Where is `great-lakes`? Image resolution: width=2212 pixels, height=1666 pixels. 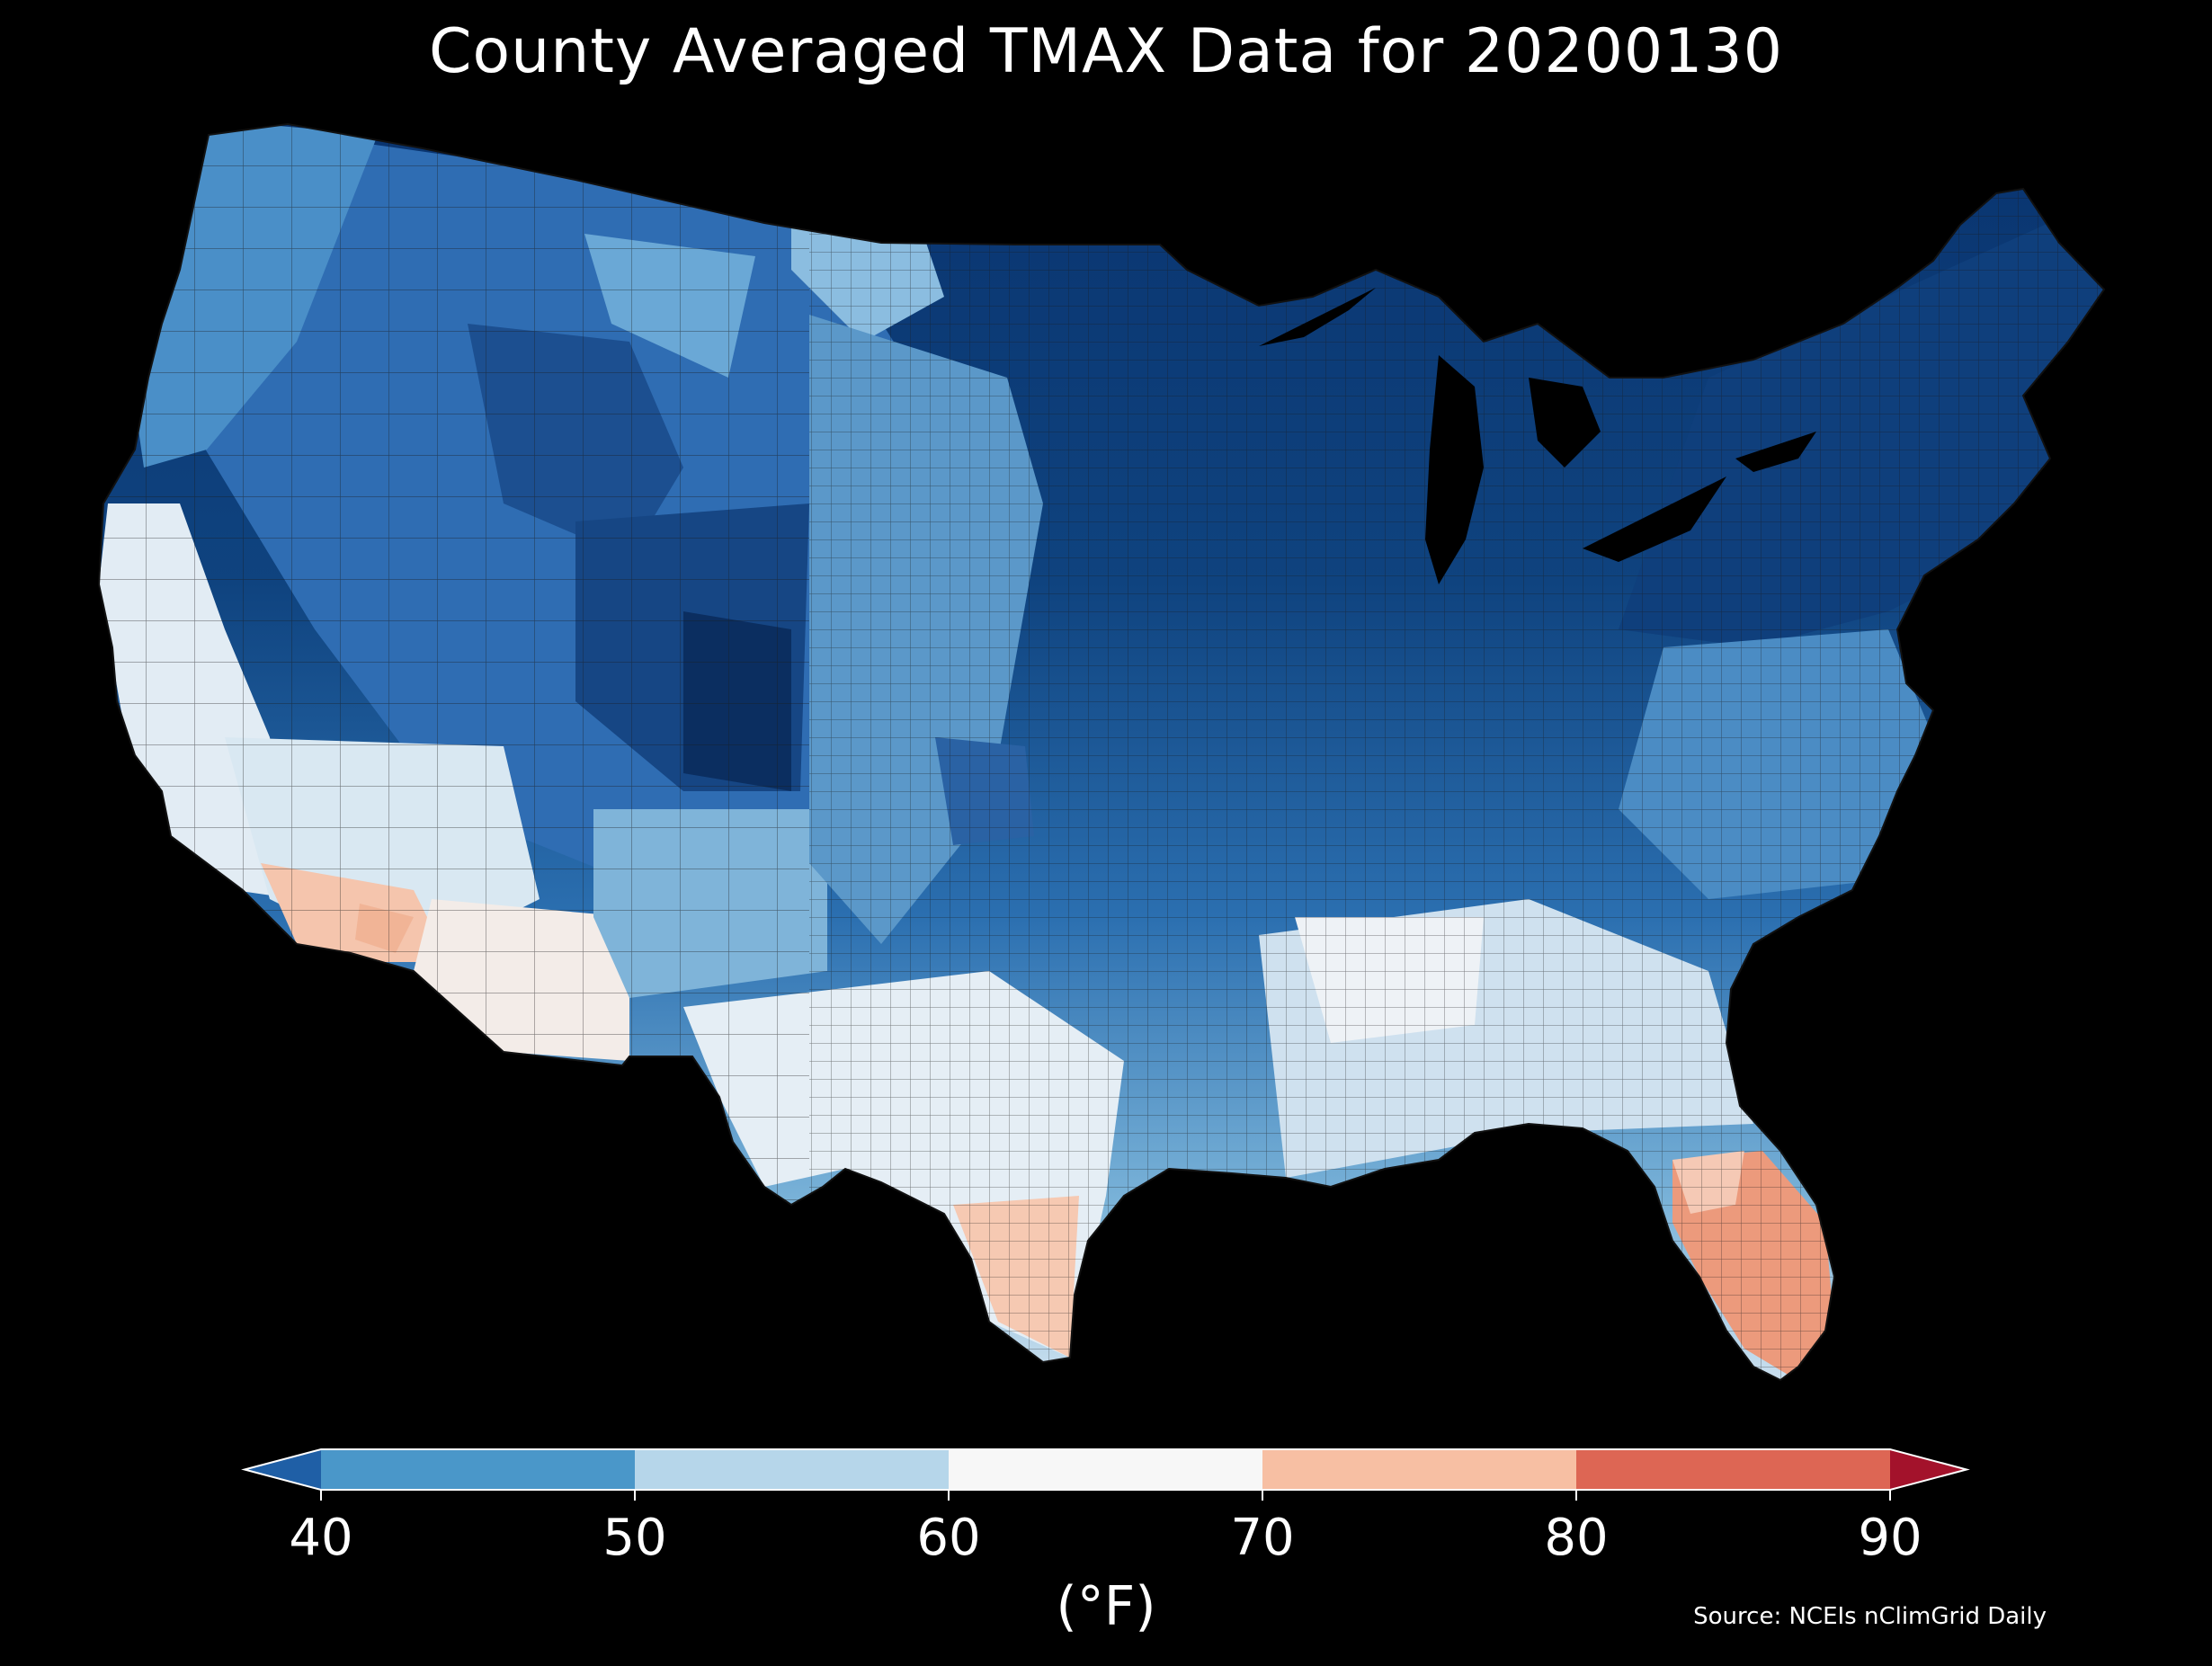 great-lakes is located at coordinates (1537, 436).